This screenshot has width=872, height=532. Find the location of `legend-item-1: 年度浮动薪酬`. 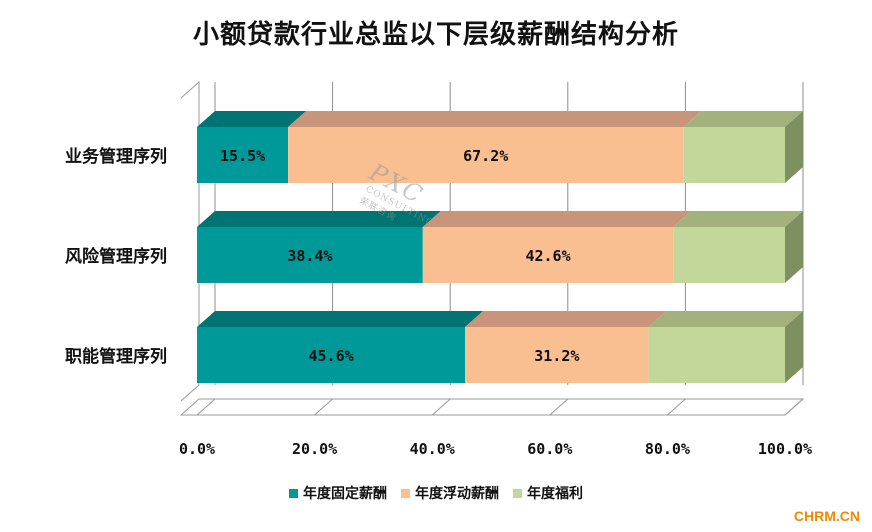

legend-item-1: 年度浮动薪酬 is located at coordinates (450, 493).